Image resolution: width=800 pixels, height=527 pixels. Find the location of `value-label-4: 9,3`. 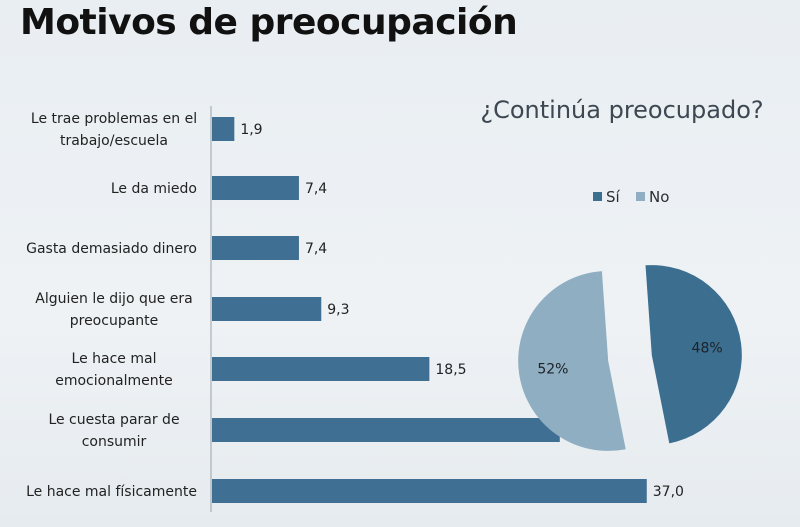

value-label-4: 9,3 is located at coordinates (338, 310).